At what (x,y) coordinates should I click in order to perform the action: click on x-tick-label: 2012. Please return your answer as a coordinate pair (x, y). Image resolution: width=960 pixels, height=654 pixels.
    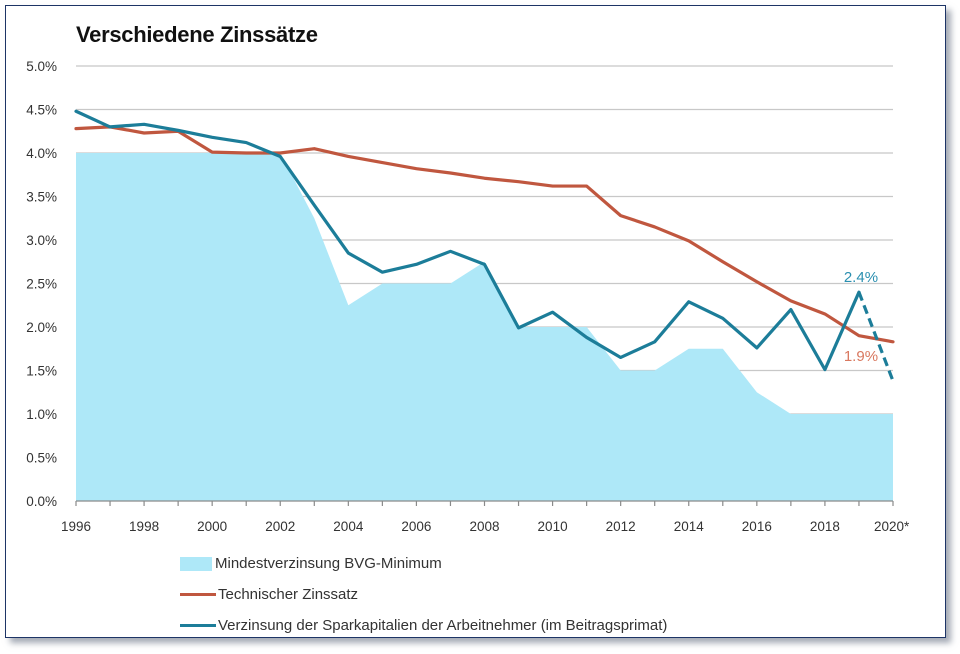
    Looking at the image, I should click on (621, 526).